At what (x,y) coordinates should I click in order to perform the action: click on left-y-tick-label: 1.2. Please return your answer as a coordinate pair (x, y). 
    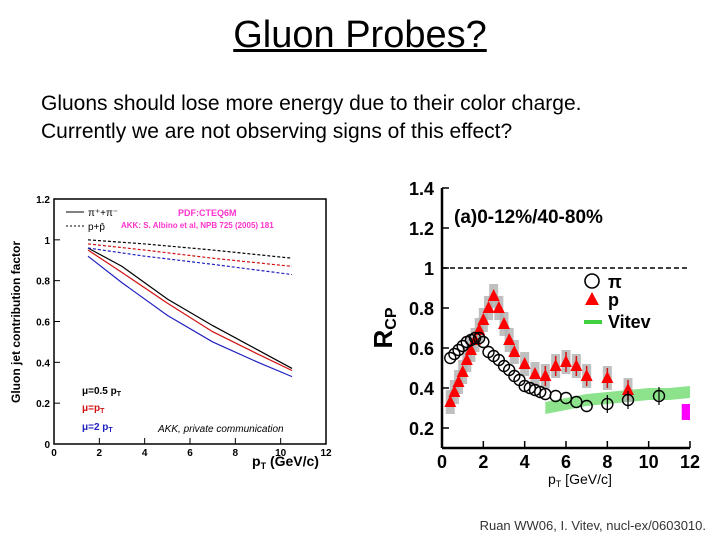
    Looking at the image, I should click on (43, 200).